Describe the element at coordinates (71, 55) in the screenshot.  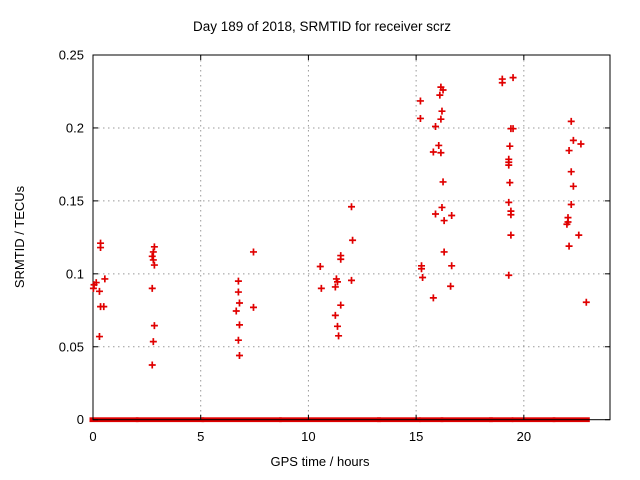
I see `y-tick-label: 0.25` at that location.